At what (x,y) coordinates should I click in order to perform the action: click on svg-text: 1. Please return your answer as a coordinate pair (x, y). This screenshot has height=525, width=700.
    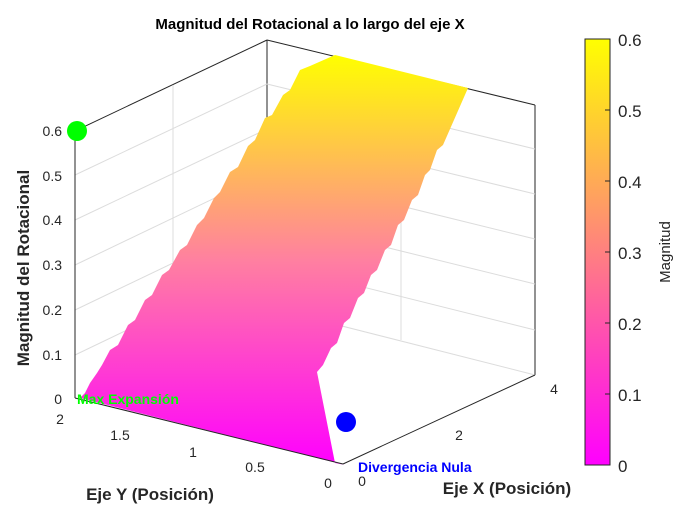
    Looking at the image, I should click on (193, 452).